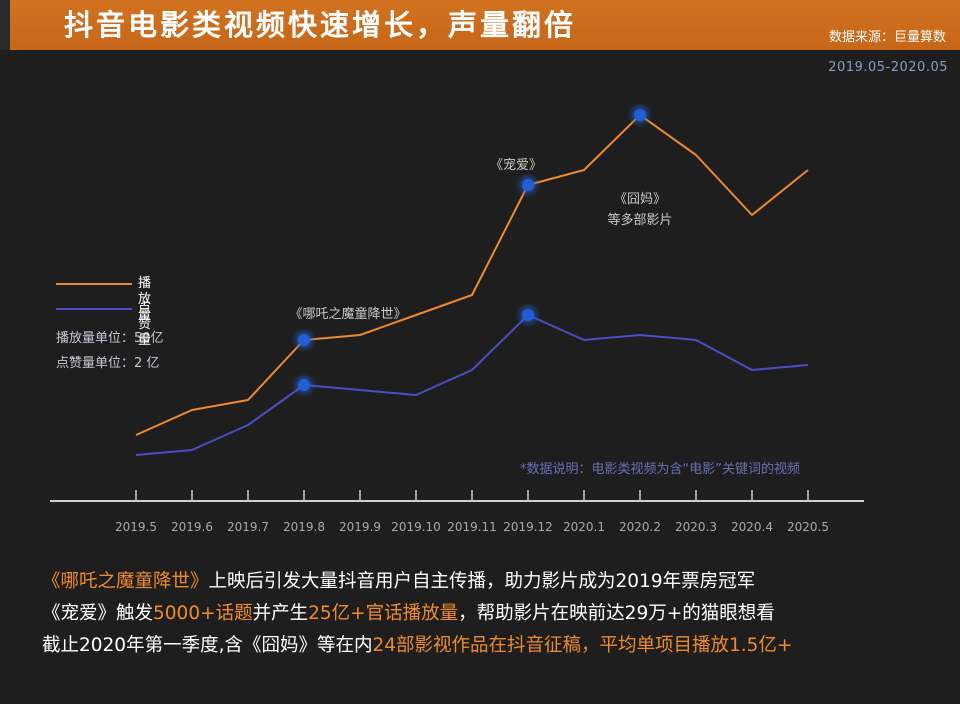 This screenshot has height=704, width=960. Describe the element at coordinates (472, 527) in the screenshot. I see `x-tick-label: 2019.11` at that location.